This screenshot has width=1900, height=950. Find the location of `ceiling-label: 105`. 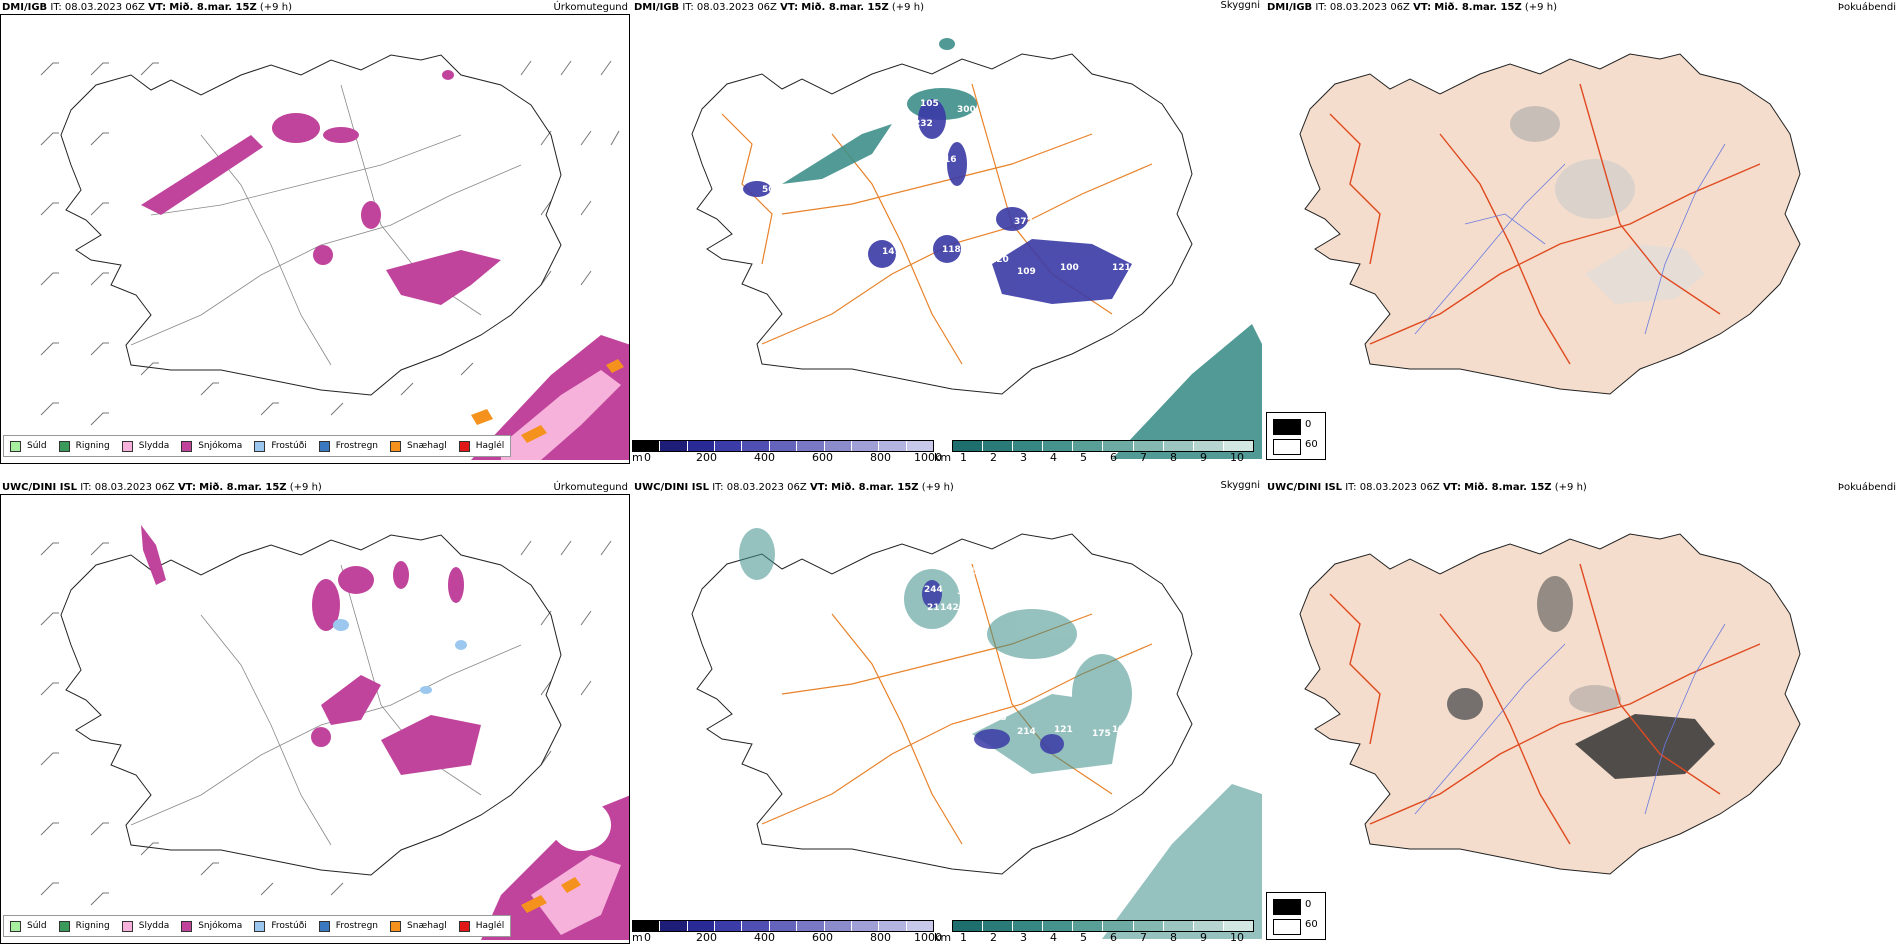

ceiling-label: 105 is located at coordinates (929, 104).